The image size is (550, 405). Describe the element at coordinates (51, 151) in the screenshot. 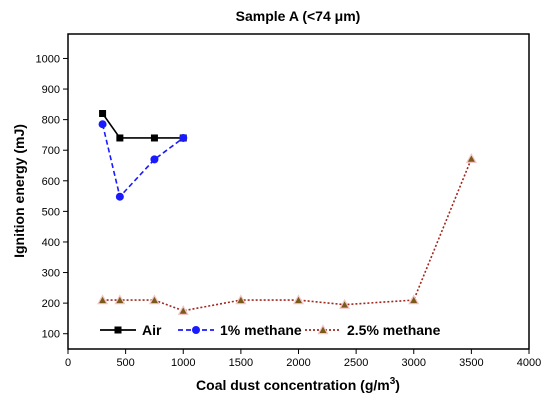

I see `y-tick-label: 700` at that location.